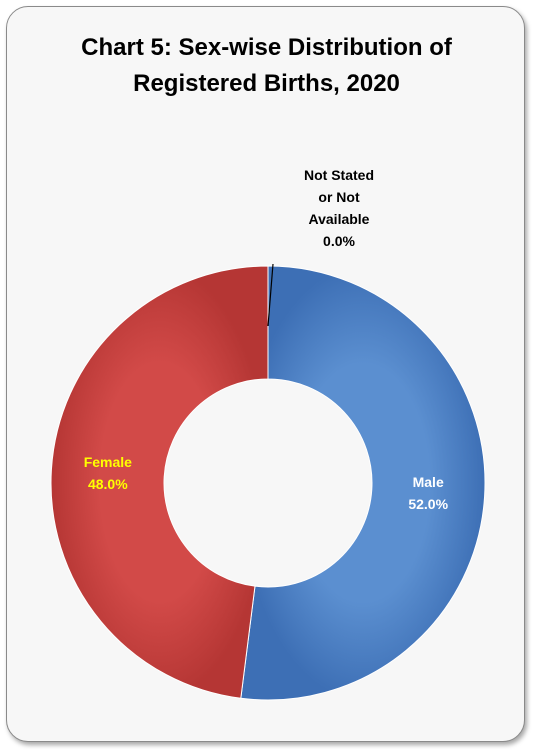 Image resolution: width=533 pixels, height=750 pixels. Describe the element at coordinates (270, 295) in the screenshot. I see `leader-line-not-stated` at that location.